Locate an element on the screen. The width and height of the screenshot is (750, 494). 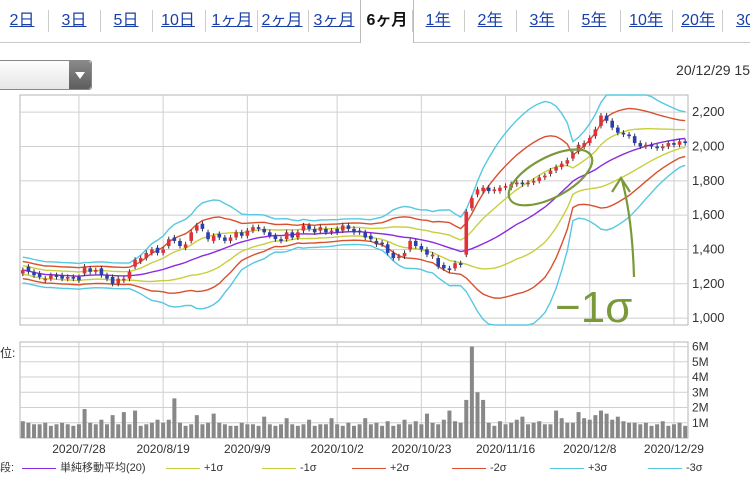
chevron-down-icon is located at coordinates (80, 75).